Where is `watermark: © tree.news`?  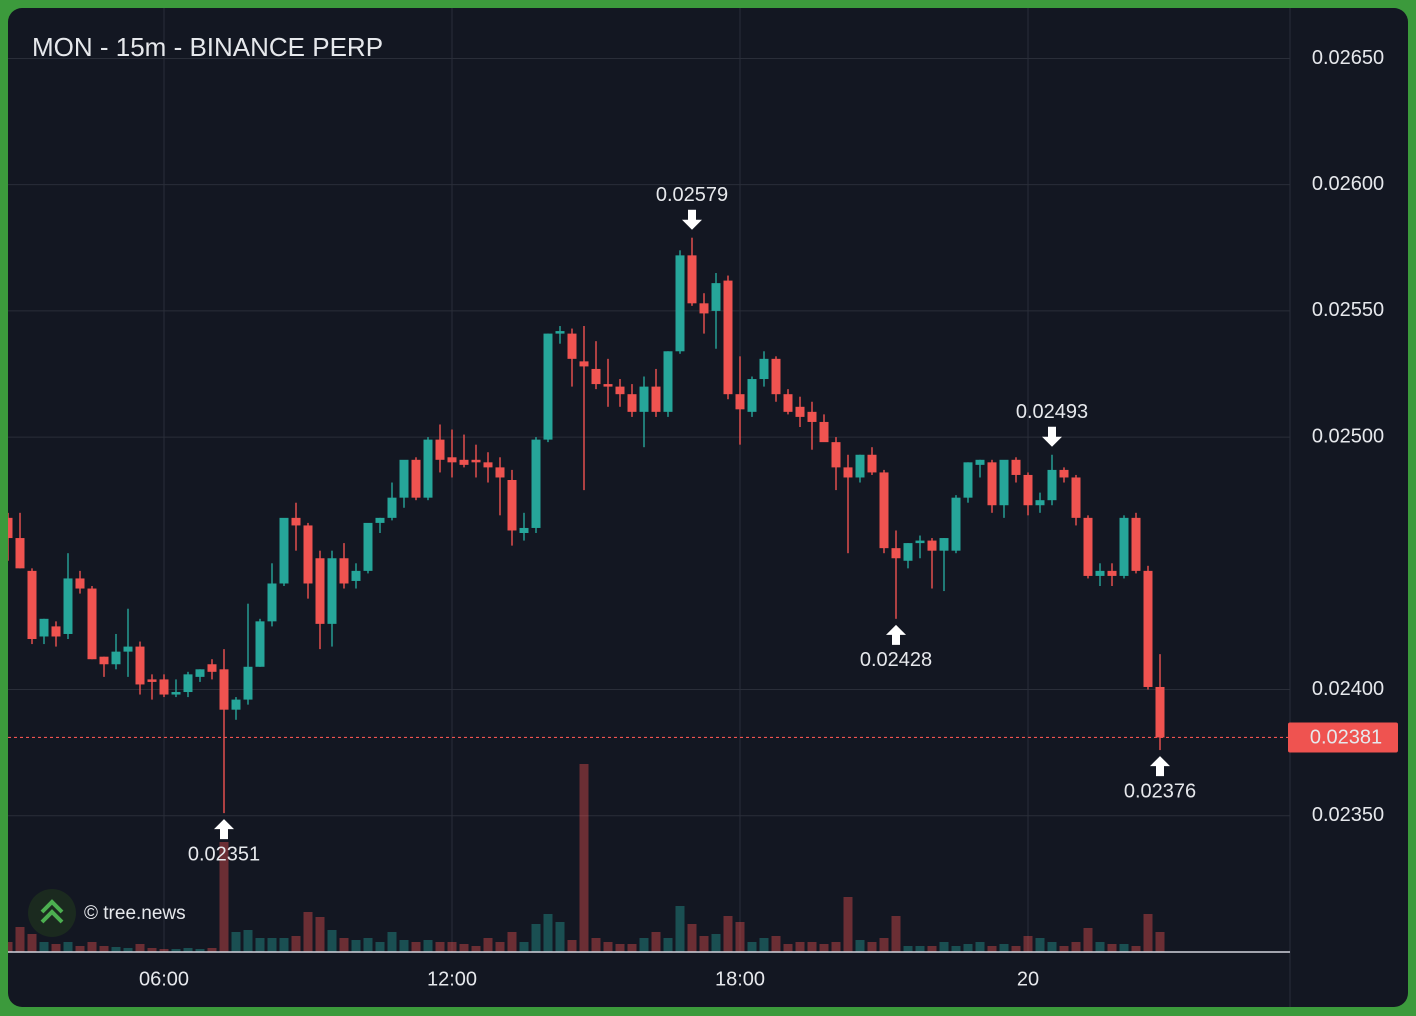 watermark: © tree.news is located at coordinates (135, 913).